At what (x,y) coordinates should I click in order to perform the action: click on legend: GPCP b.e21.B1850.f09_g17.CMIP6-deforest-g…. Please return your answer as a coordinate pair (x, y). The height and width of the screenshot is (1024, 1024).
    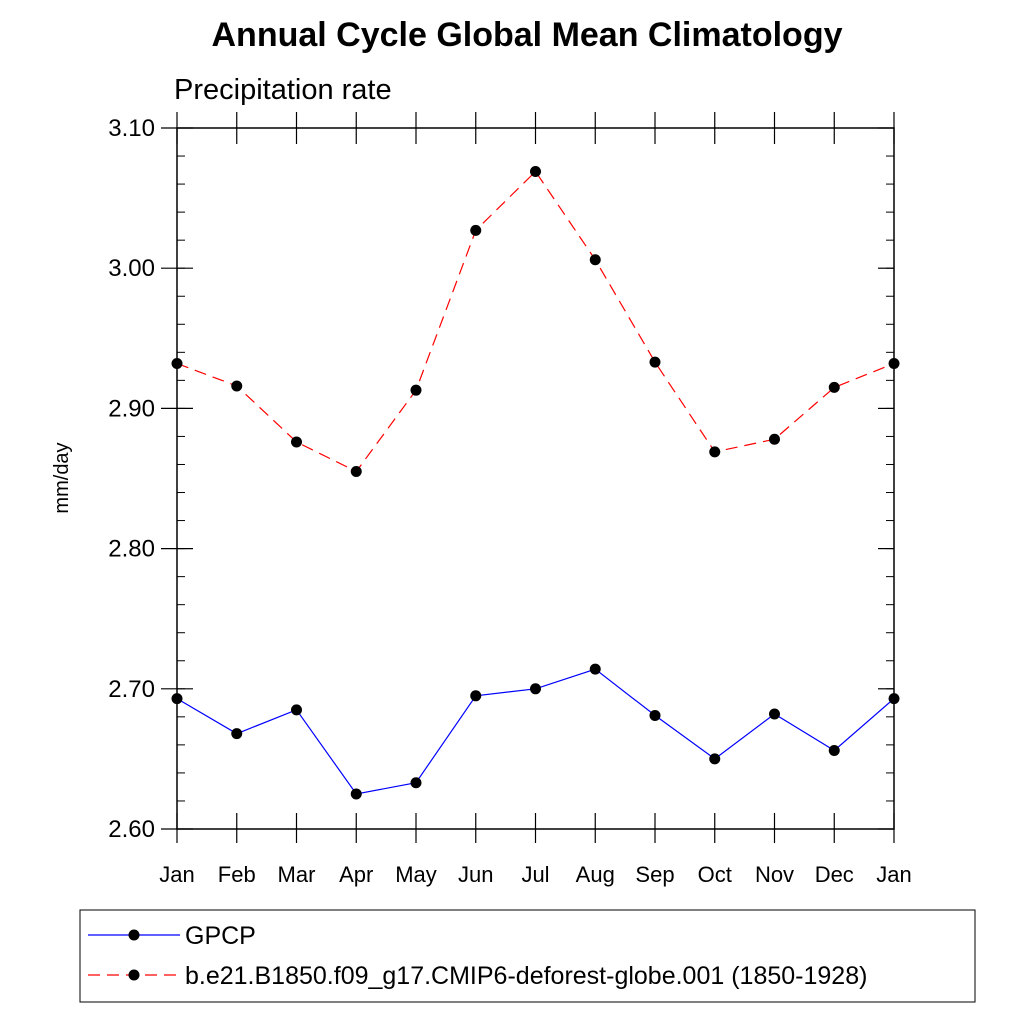
    Looking at the image, I should click on (527, 956).